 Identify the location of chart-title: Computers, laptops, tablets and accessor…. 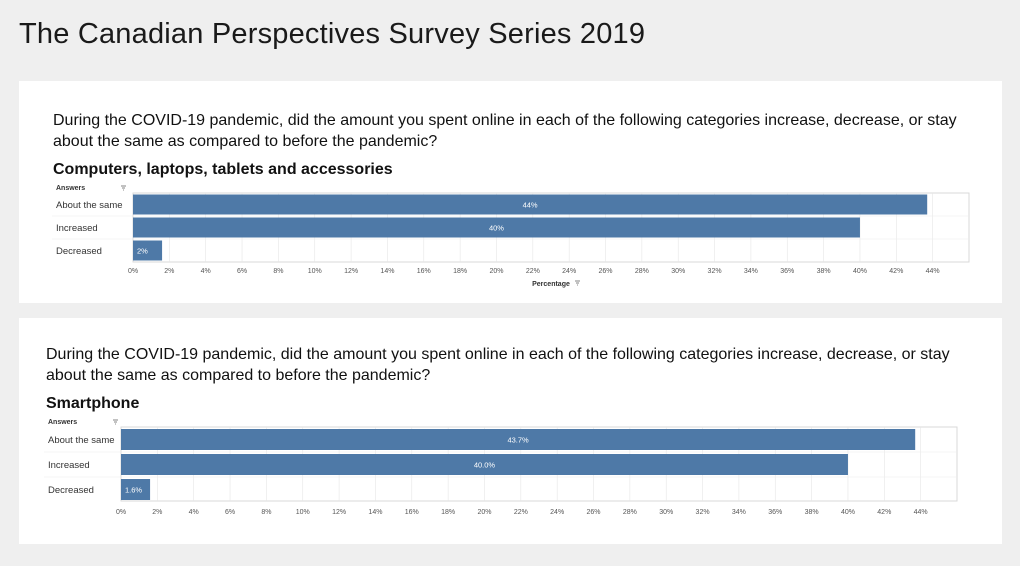
(223, 169).